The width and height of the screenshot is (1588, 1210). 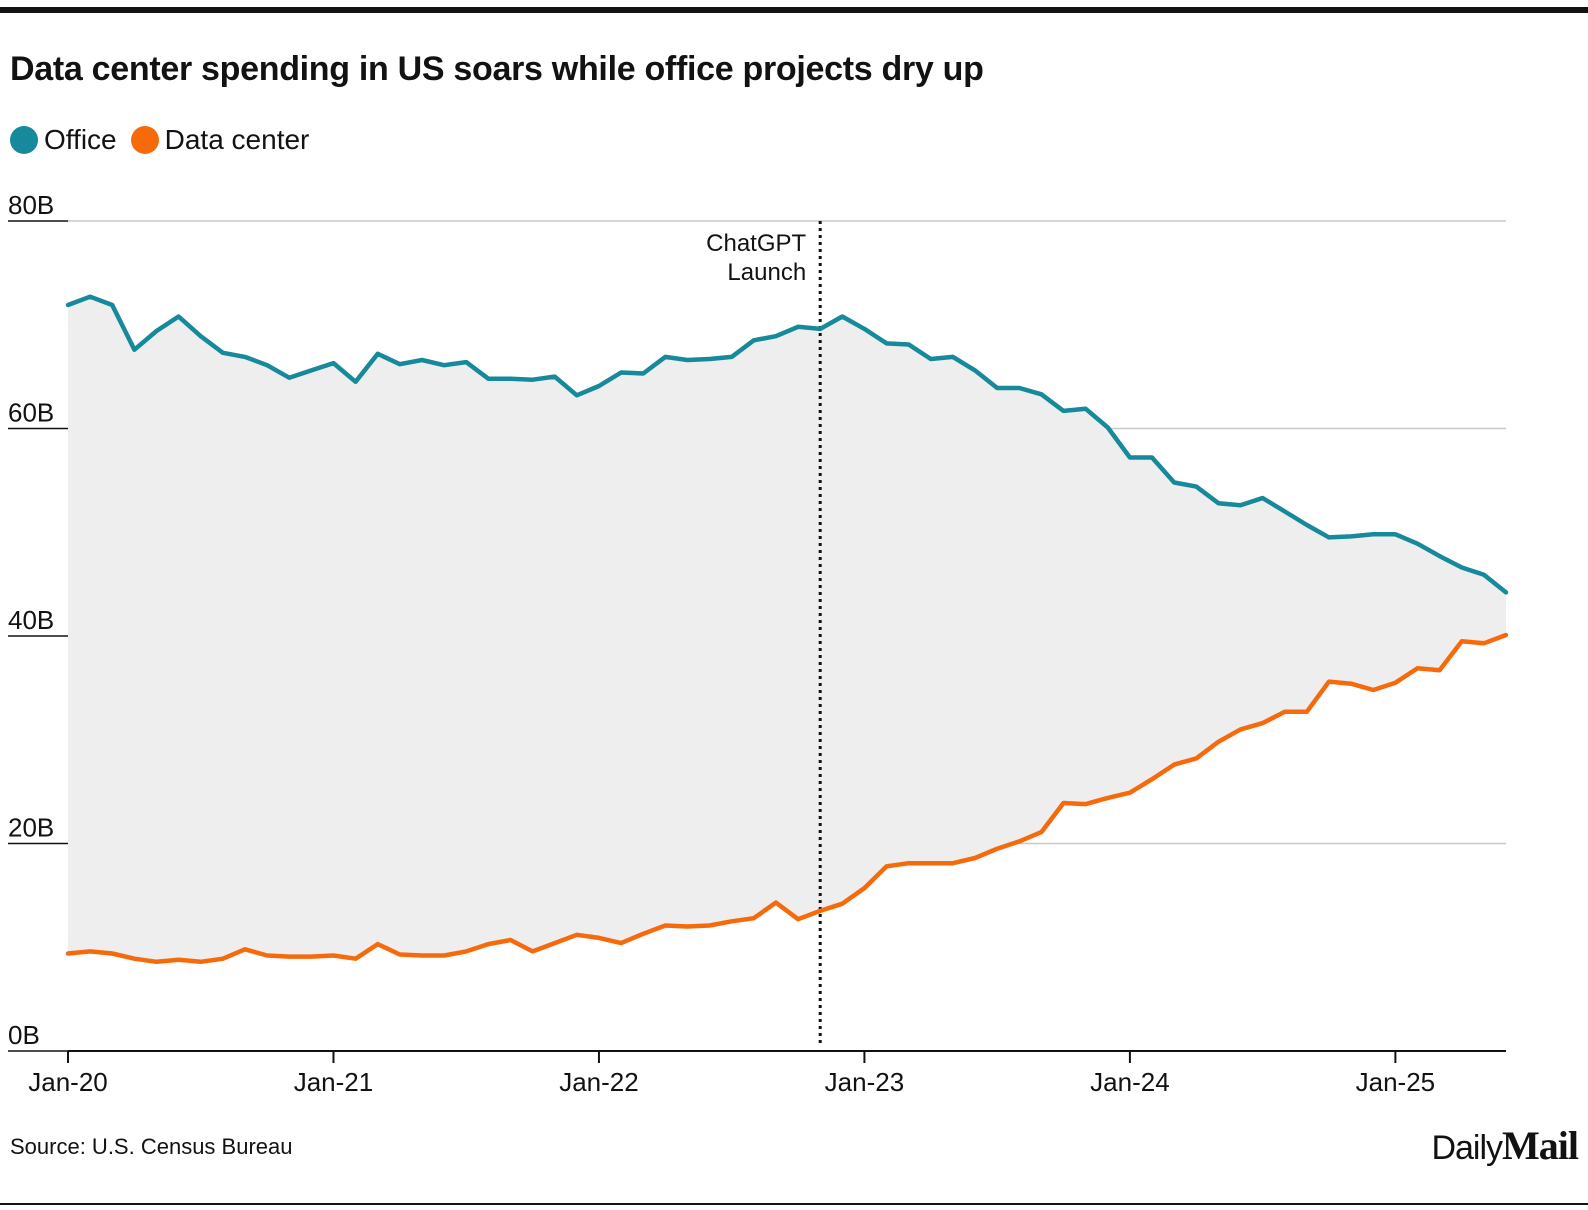 I want to click on legend-label-data-center: Data center, so click(x=237, y=139).